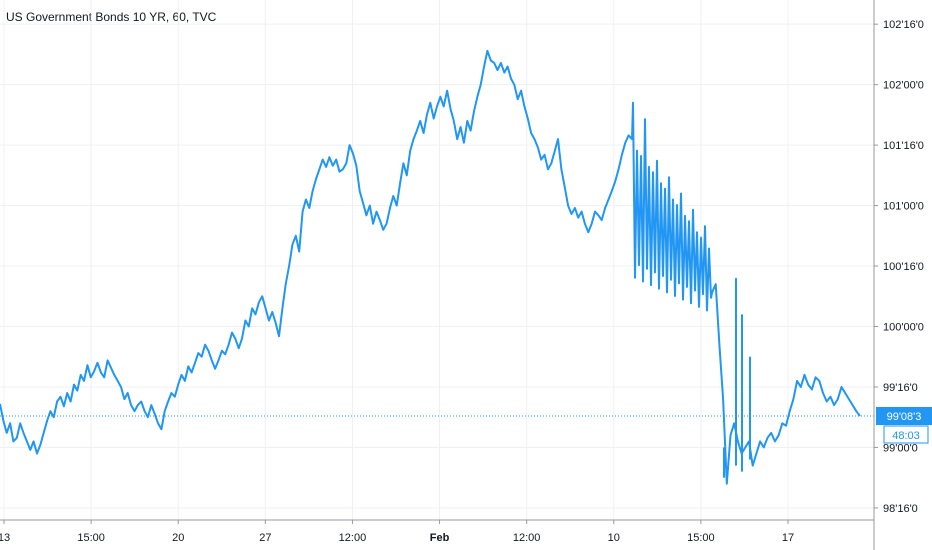 Image resolution: width=932 pixels, height=550 pixels. Describe the element at coordinates (903, 86) in the screenshot. I see `y-tick-label: 102'00'0` at that location.